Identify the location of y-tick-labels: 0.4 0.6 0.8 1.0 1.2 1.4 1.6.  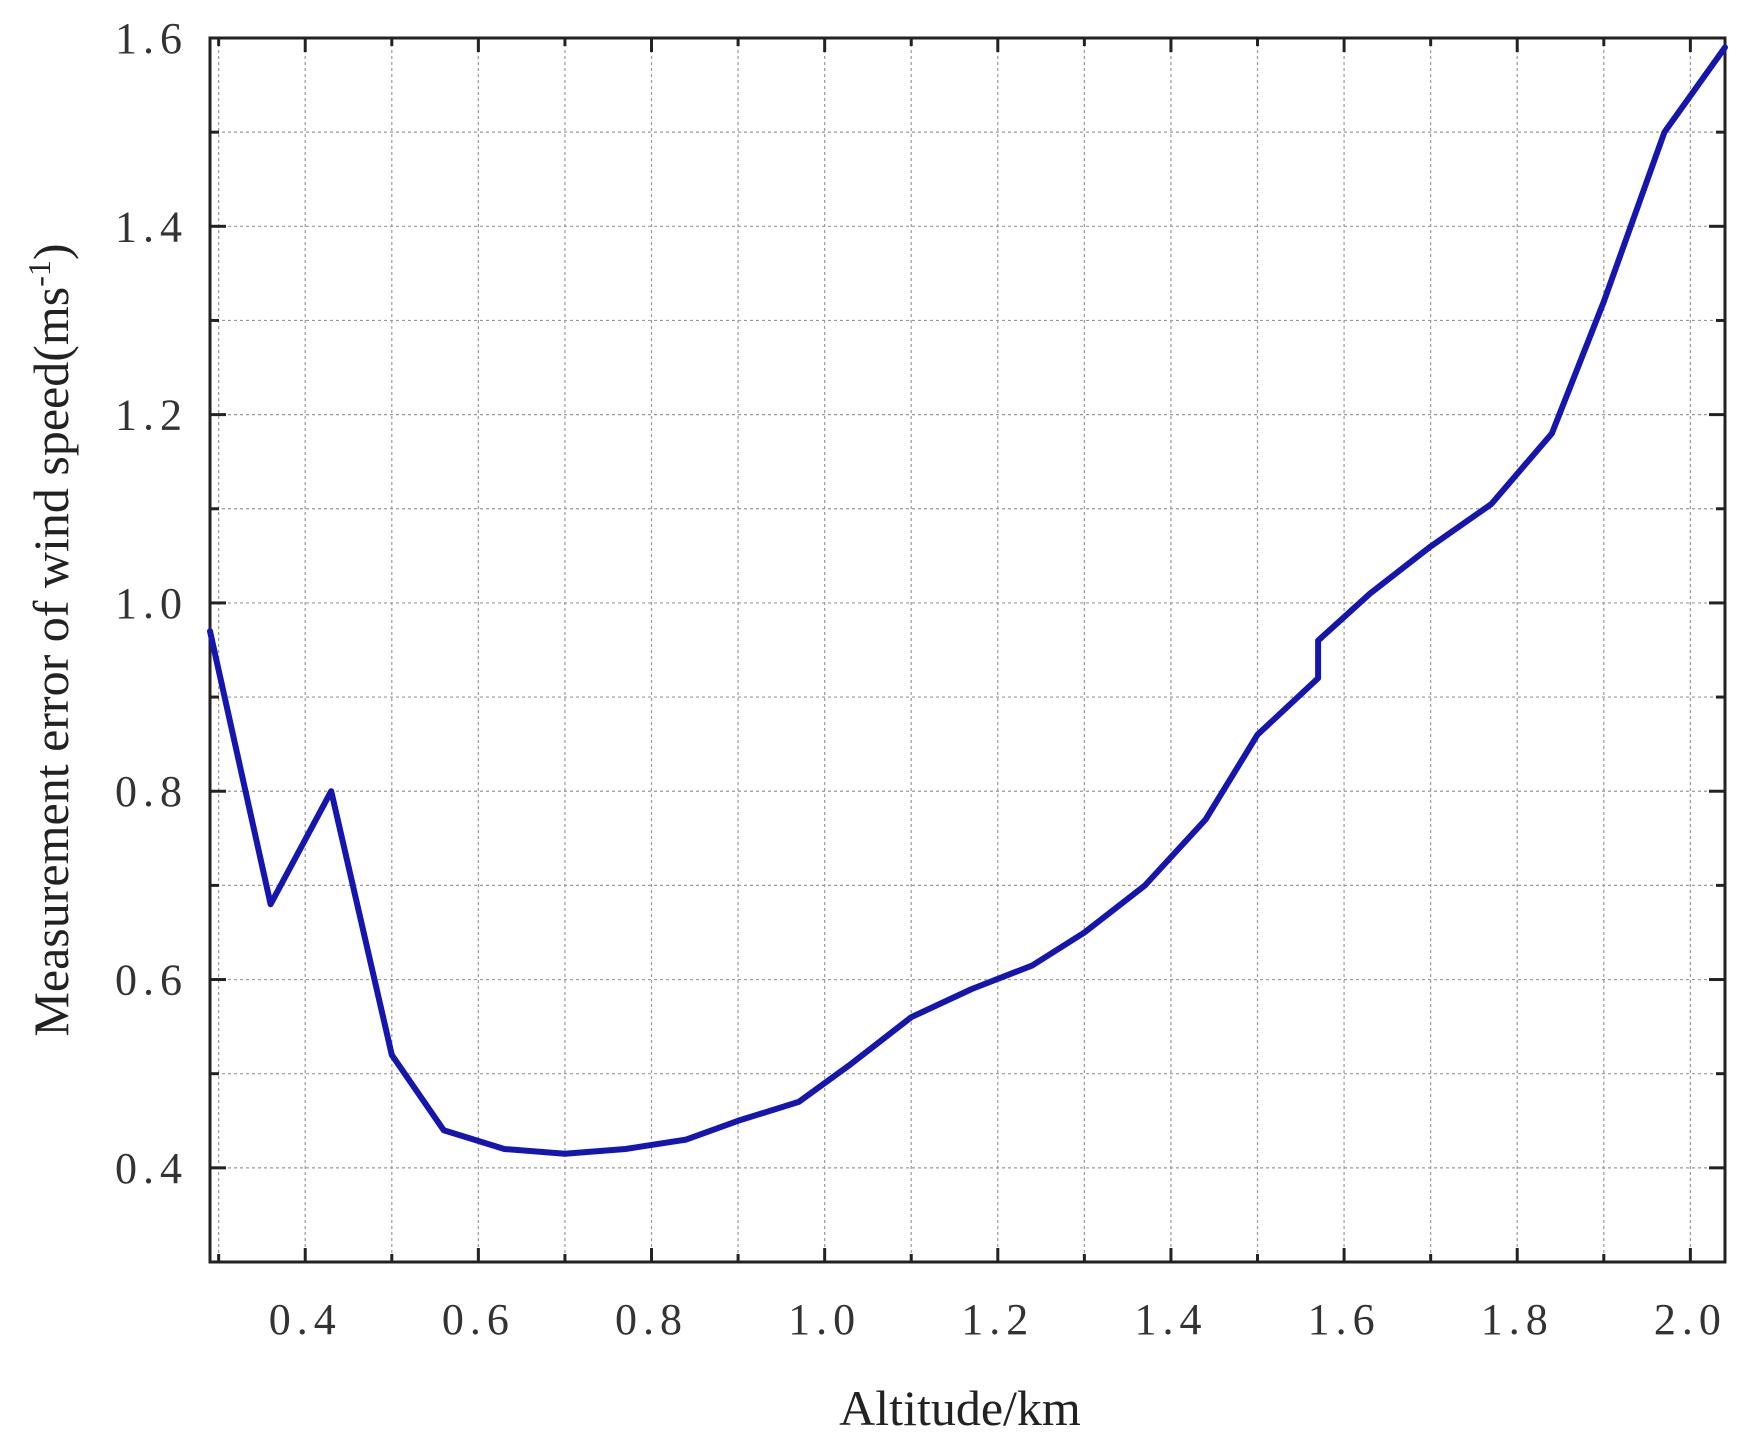
(151, 603).